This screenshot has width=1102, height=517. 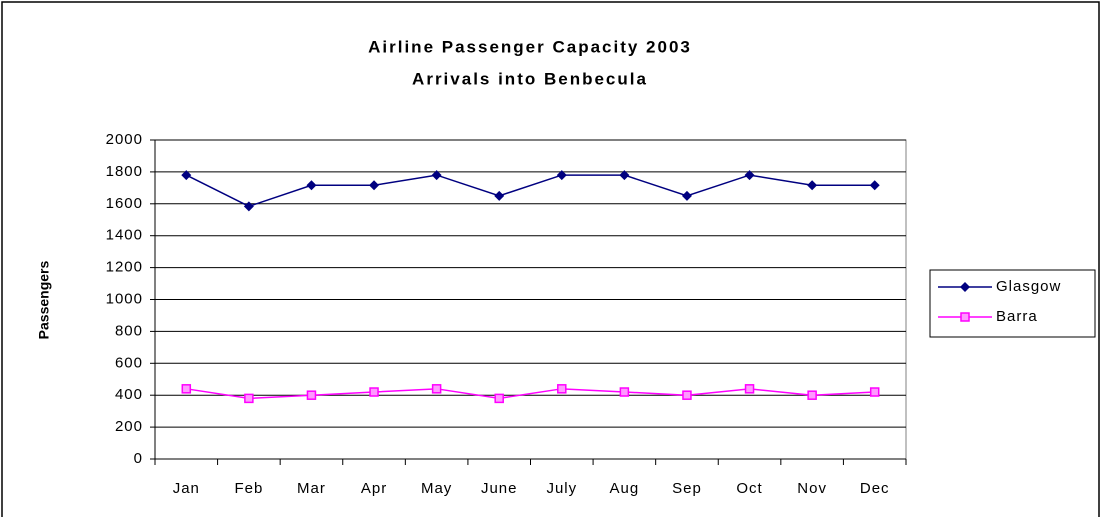 What do you see at coordinates (186, 488) in the screenshot?
I see `x-tick-label: Jan` at bounding box center [186, 488].